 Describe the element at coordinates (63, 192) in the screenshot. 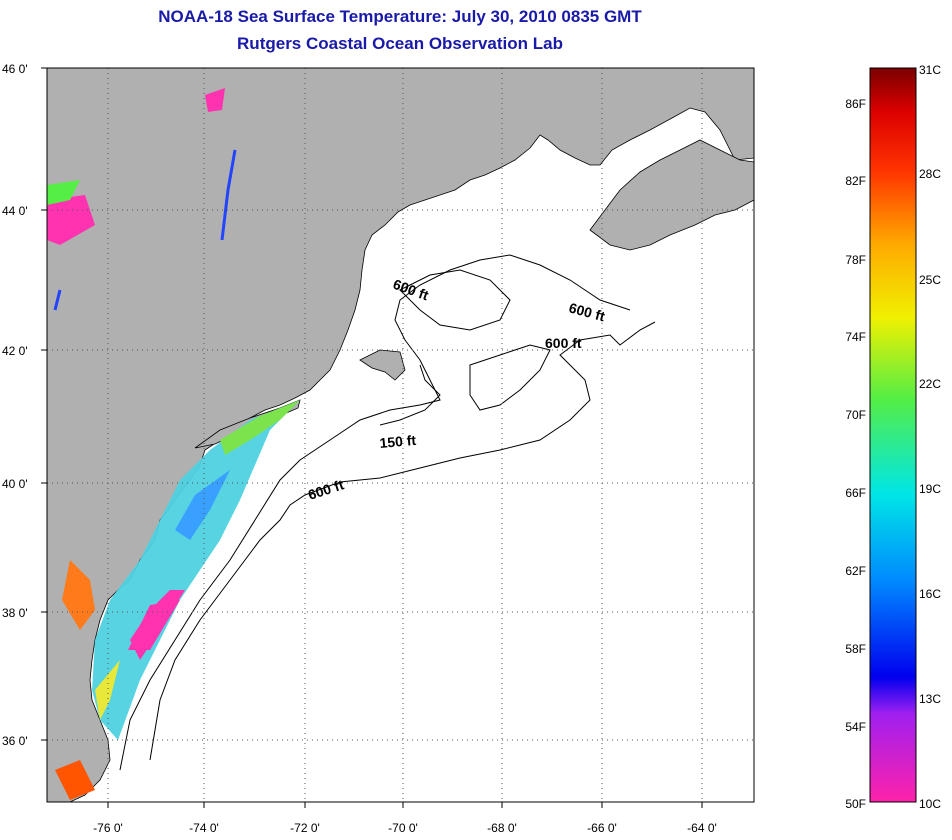

I see `lake-sst-green` at that location.